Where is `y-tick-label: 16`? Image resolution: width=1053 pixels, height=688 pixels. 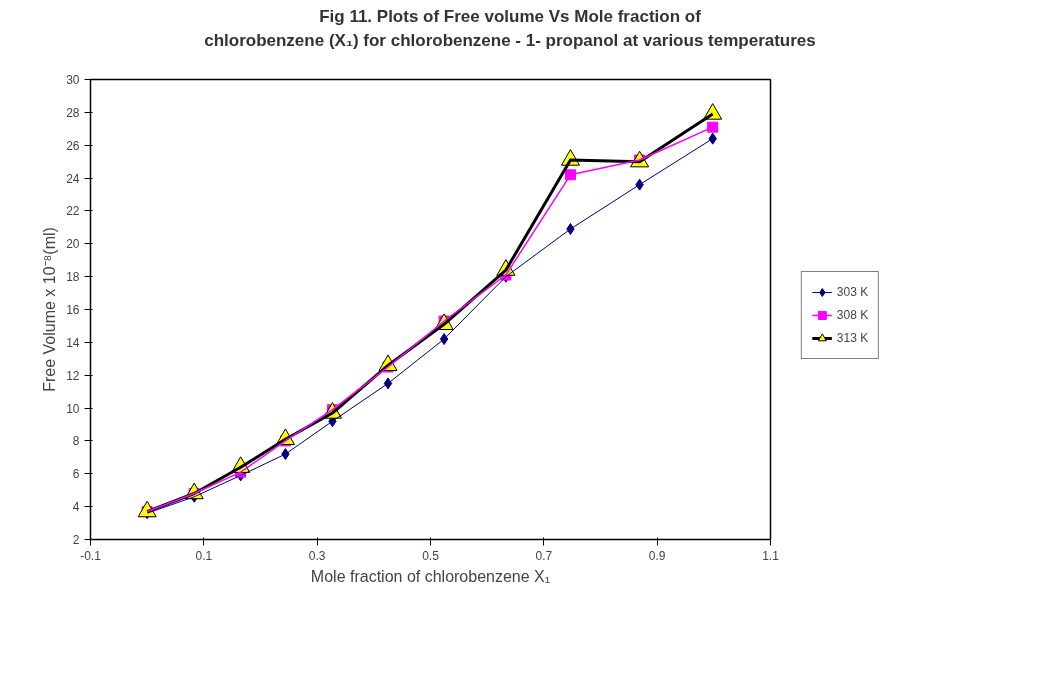 y-tick-label: 16 is located at coordinates (73, 309).